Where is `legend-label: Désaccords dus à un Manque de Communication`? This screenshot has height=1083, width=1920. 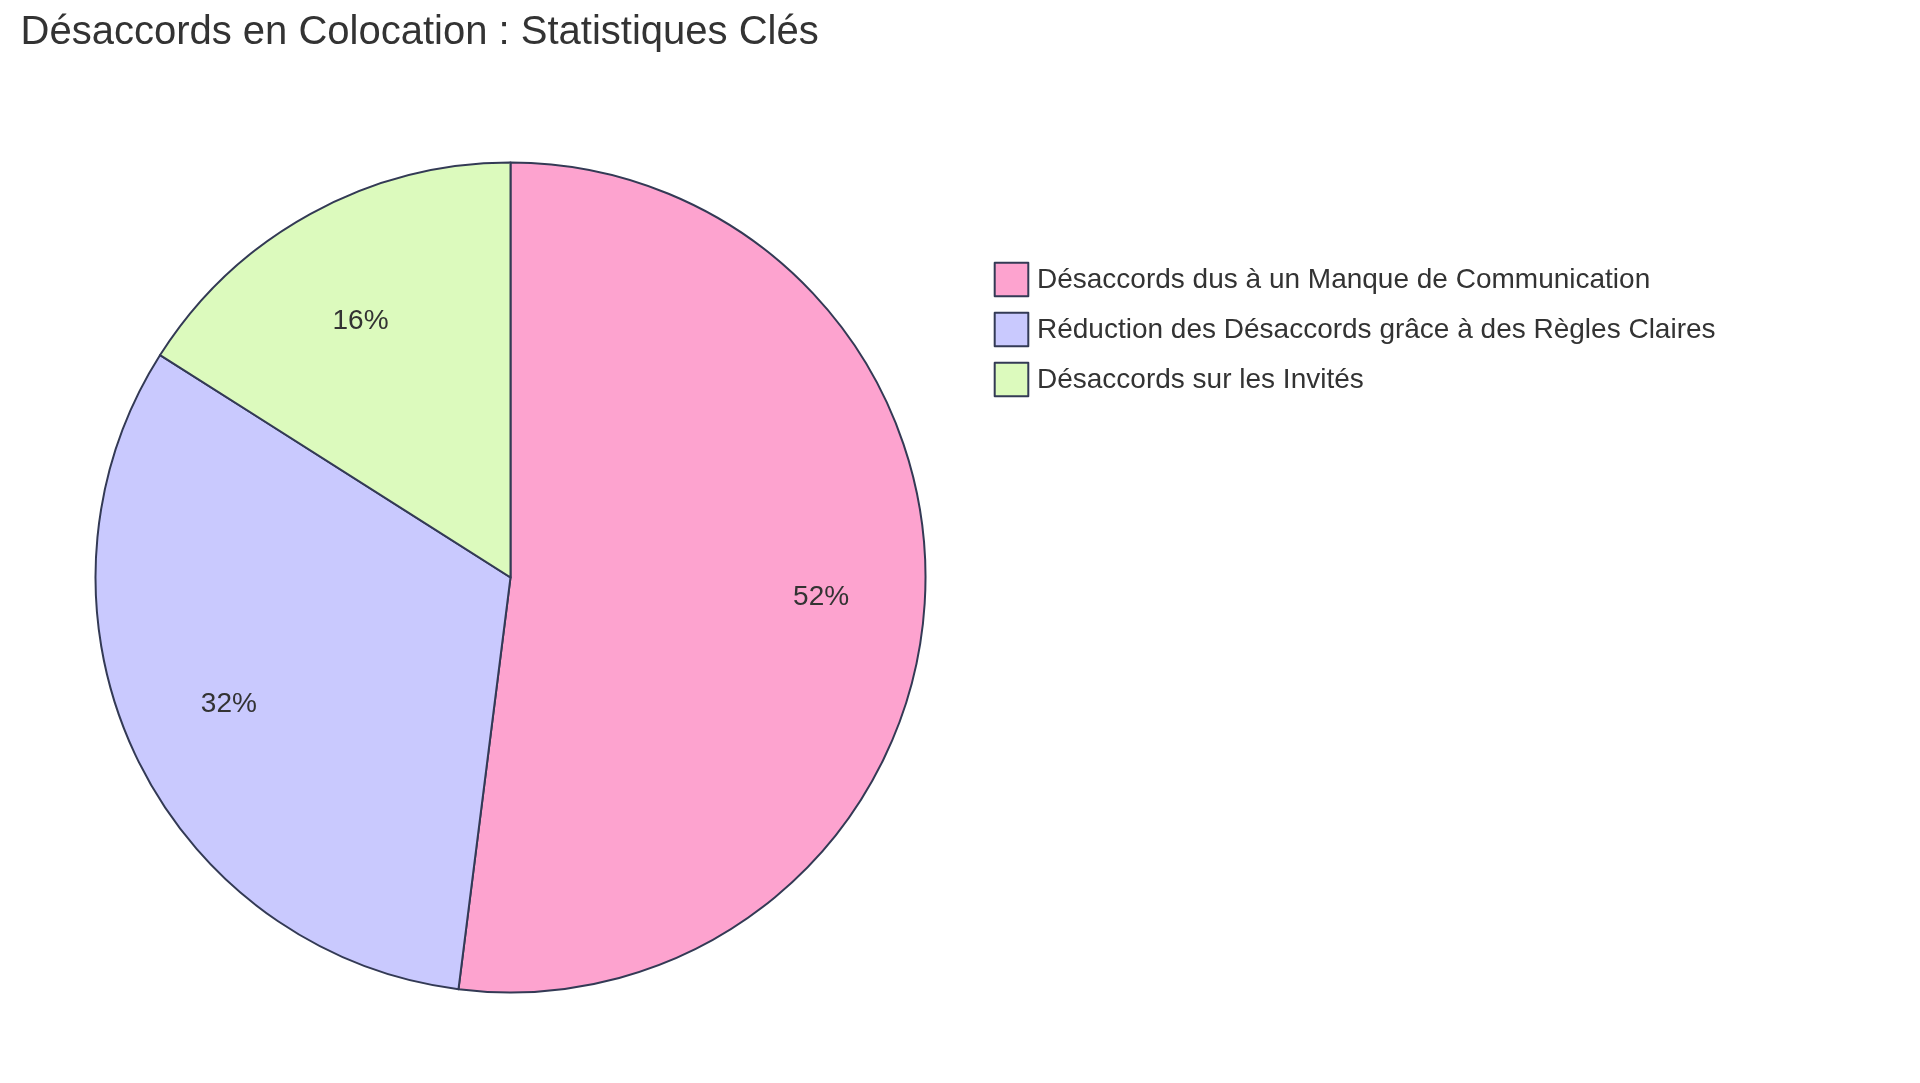
legend-label: Désaccords dus à un Manque de Communication is located at coordinates (1344, 279).